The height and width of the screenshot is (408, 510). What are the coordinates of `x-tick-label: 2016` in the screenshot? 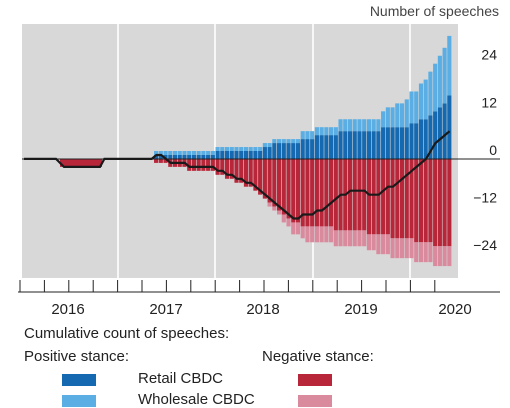 It's located at (67, 309).